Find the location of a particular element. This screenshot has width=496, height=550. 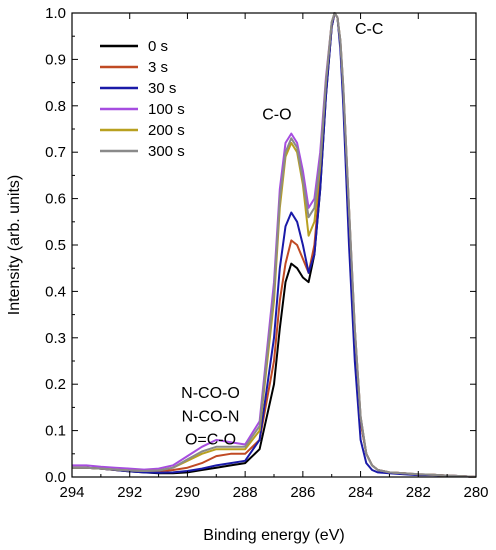

y-tick-label: 0.1 is located at coordinates (55, 431).